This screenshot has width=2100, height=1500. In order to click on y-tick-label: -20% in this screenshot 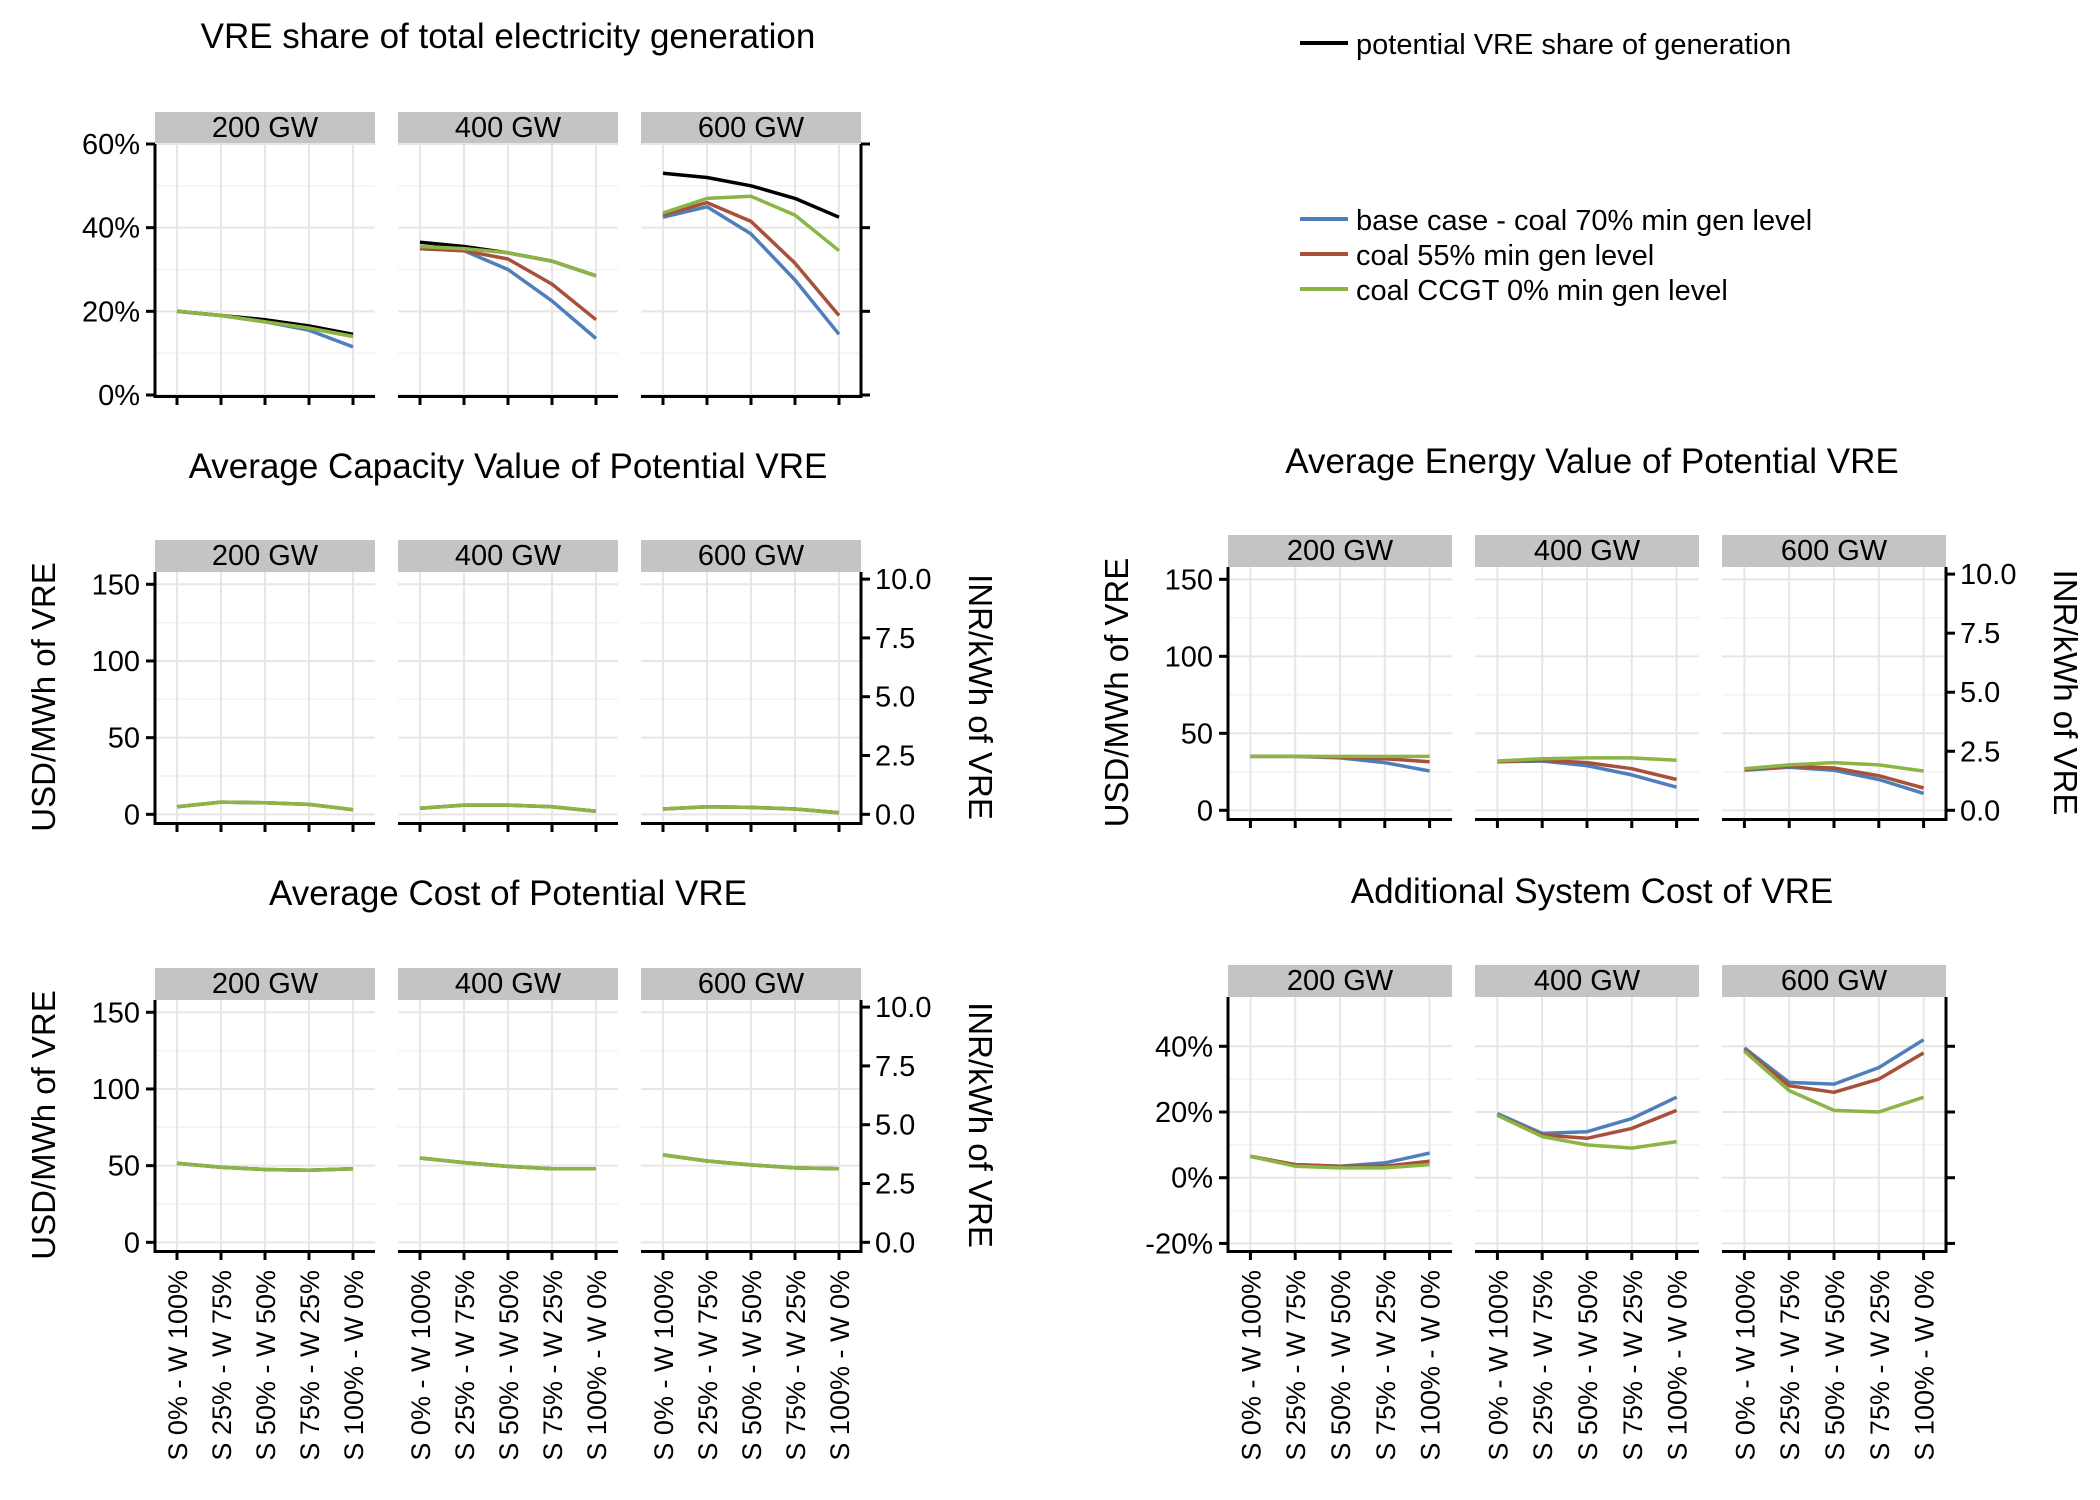, I will do `click(1179, 1244)`.